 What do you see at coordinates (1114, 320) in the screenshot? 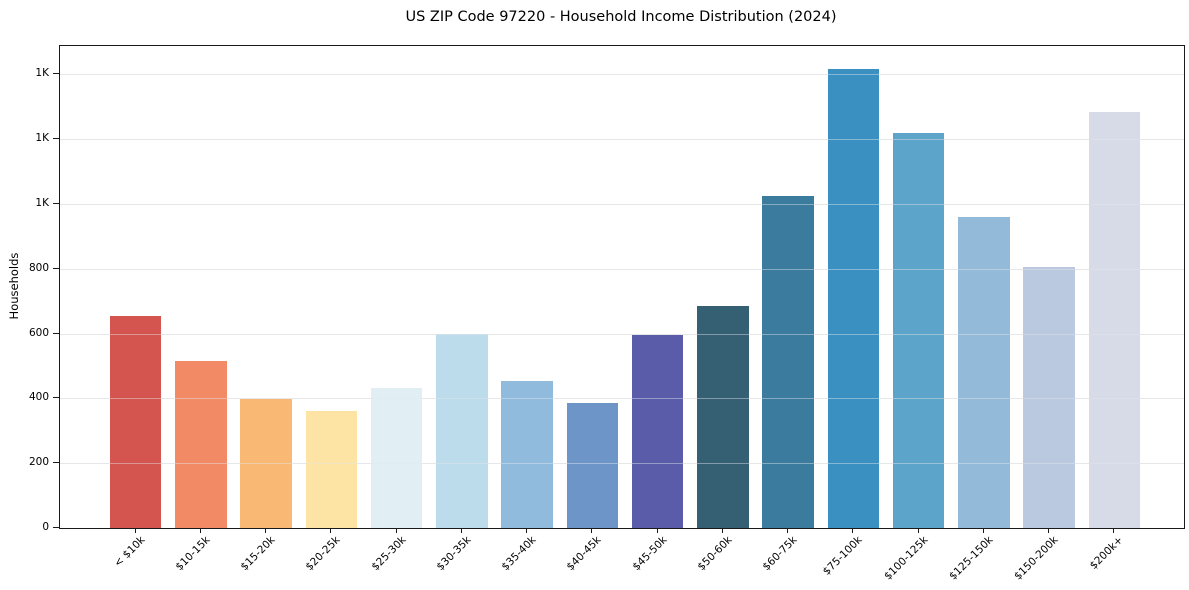
I see `bar-200k` at bounding box center [1114, 320].